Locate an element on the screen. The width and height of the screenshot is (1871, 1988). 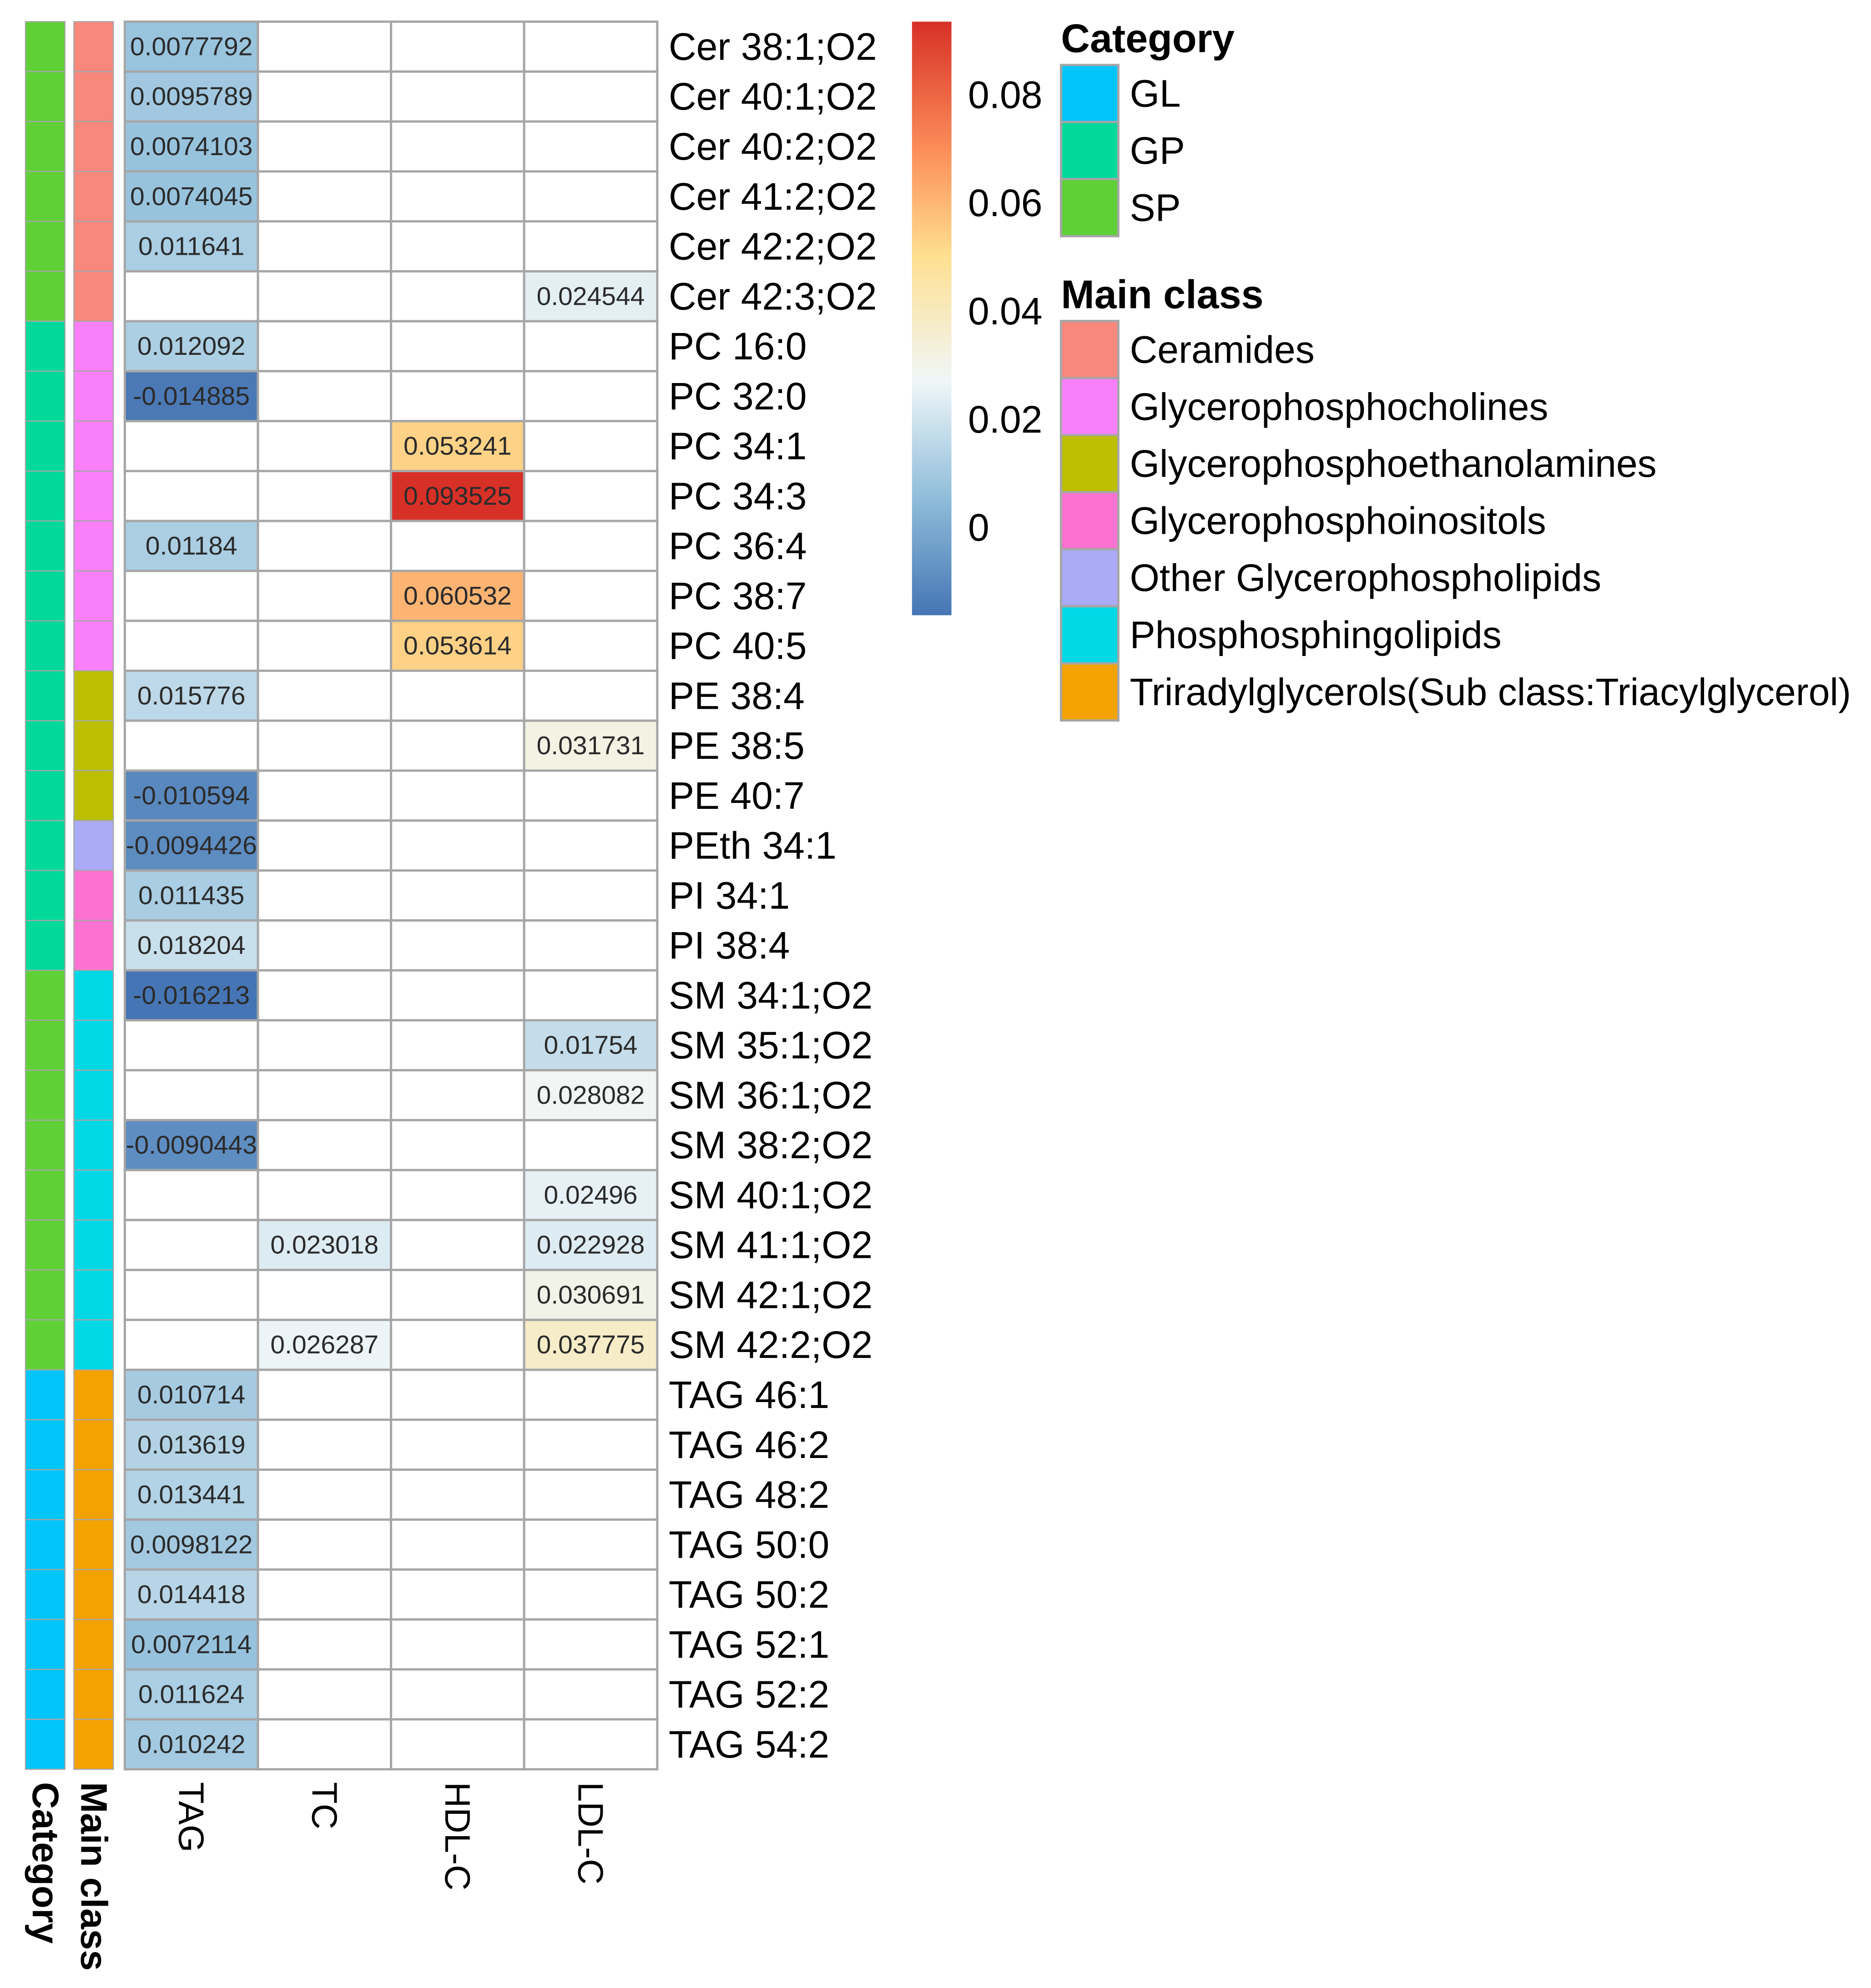
row-label: TAG 50:2 is located at coordinates (749, 1594).